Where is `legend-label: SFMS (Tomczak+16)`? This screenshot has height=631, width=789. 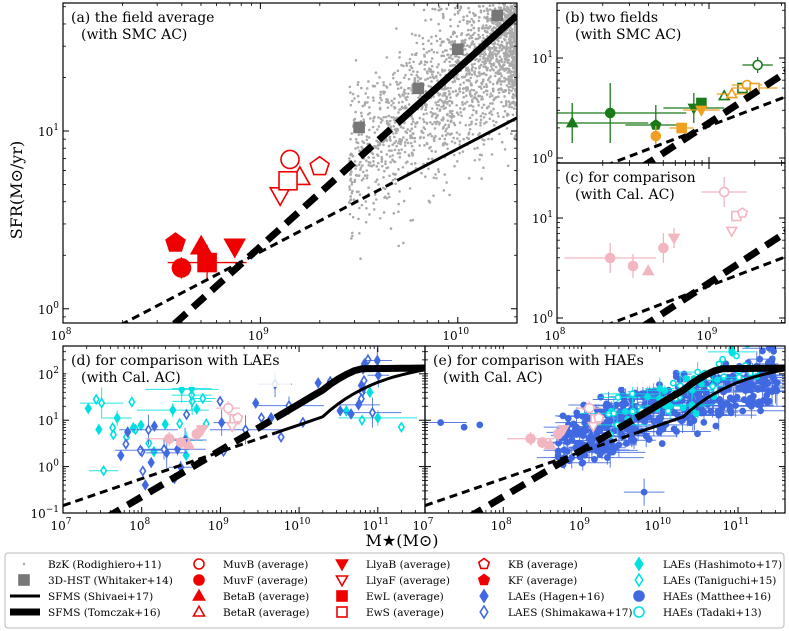 legend-label: SFMS (Tomczak+16) is located at coordinates (104, 613).